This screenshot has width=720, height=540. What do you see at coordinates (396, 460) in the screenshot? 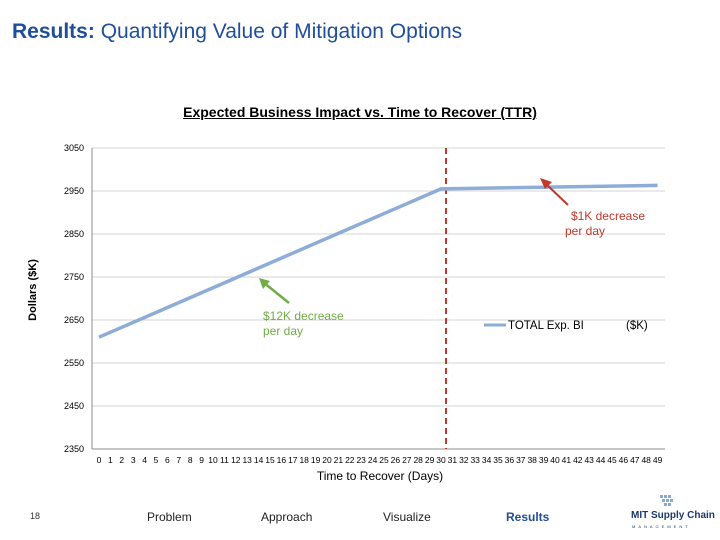
I see `x-tick-label: 26` at bounding box center [396, 460].